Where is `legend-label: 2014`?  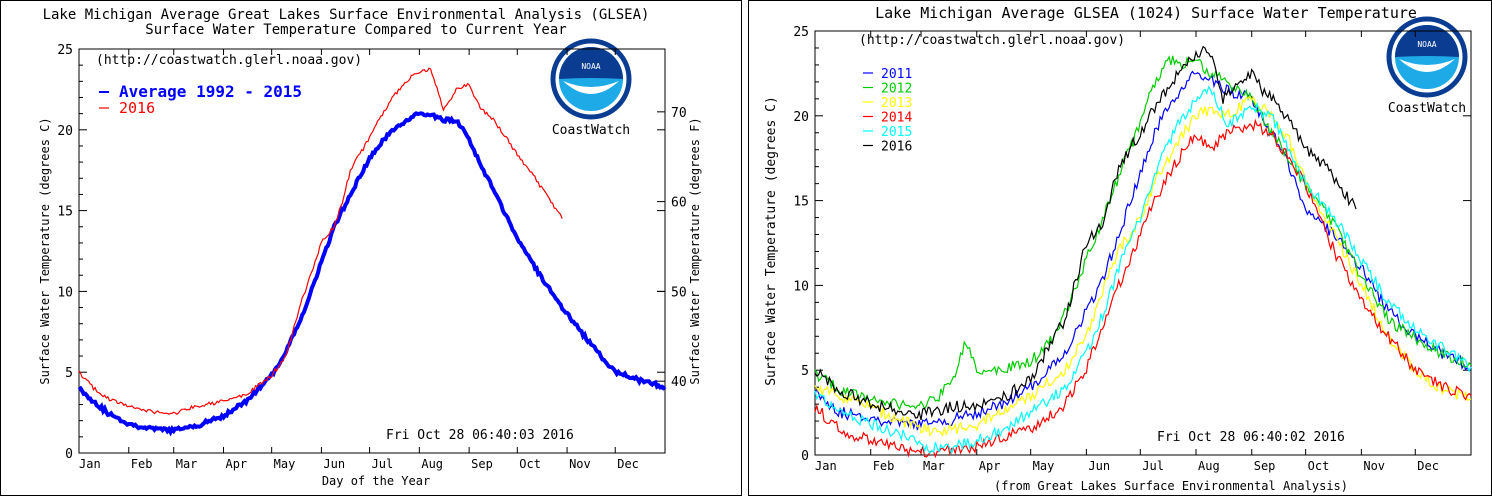 legend-label: 2014 is located at coordinates (896, 118).